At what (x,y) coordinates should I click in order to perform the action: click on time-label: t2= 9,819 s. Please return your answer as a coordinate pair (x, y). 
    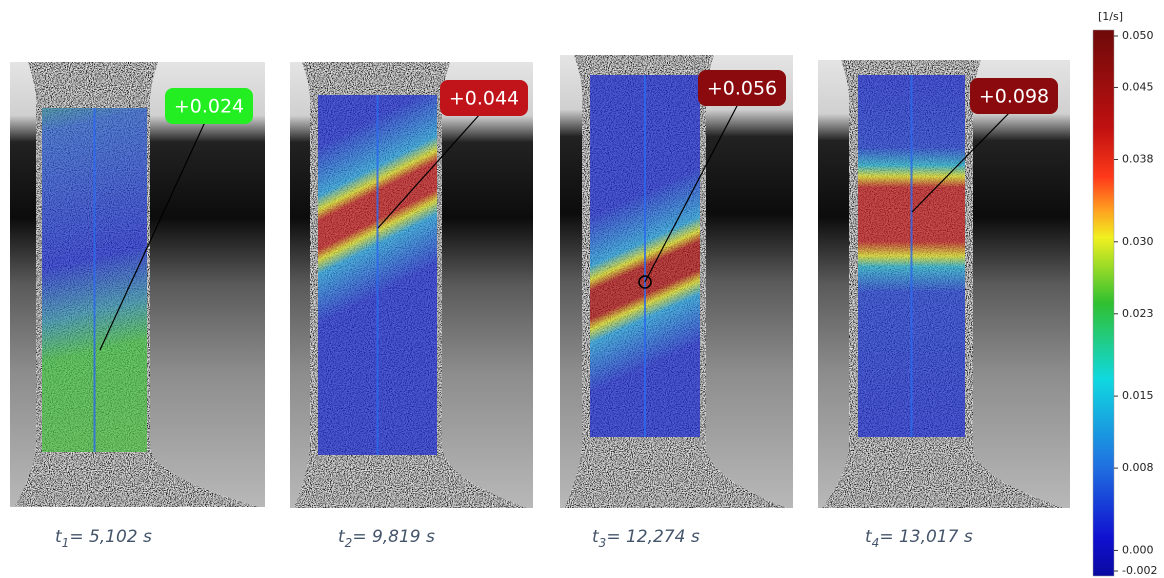
    Looking at the image, I should click on (386, 538).